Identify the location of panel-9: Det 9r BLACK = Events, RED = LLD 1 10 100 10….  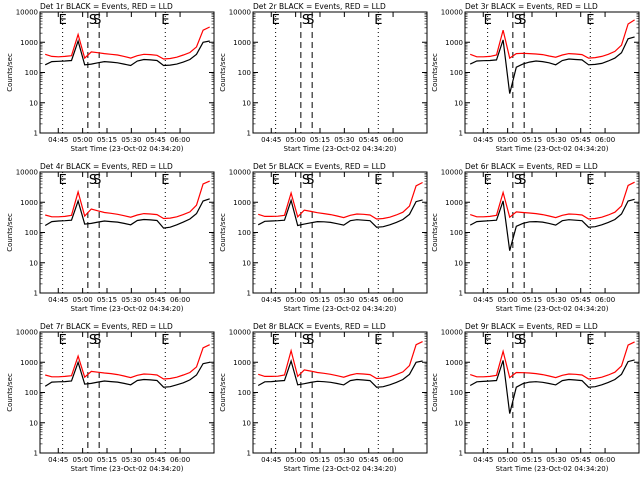
(535, 397).